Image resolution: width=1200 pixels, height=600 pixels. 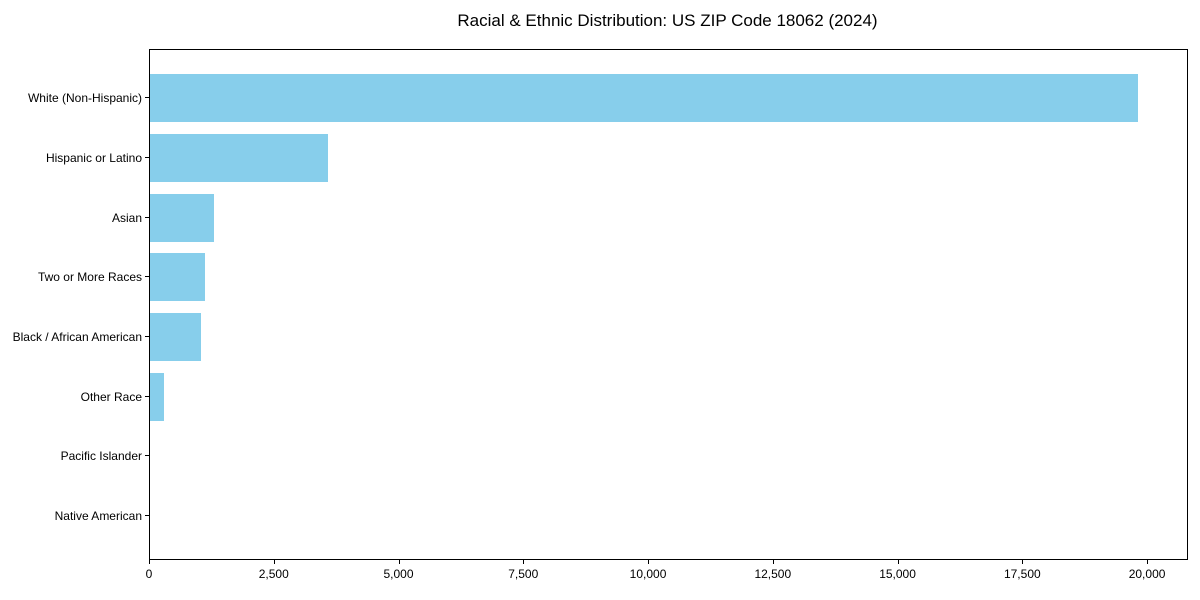 What do you see at coordinates (126, 217) in the screenshot?
I see `y-tick-label-asian: Asian` at bounding box center [126, 217].